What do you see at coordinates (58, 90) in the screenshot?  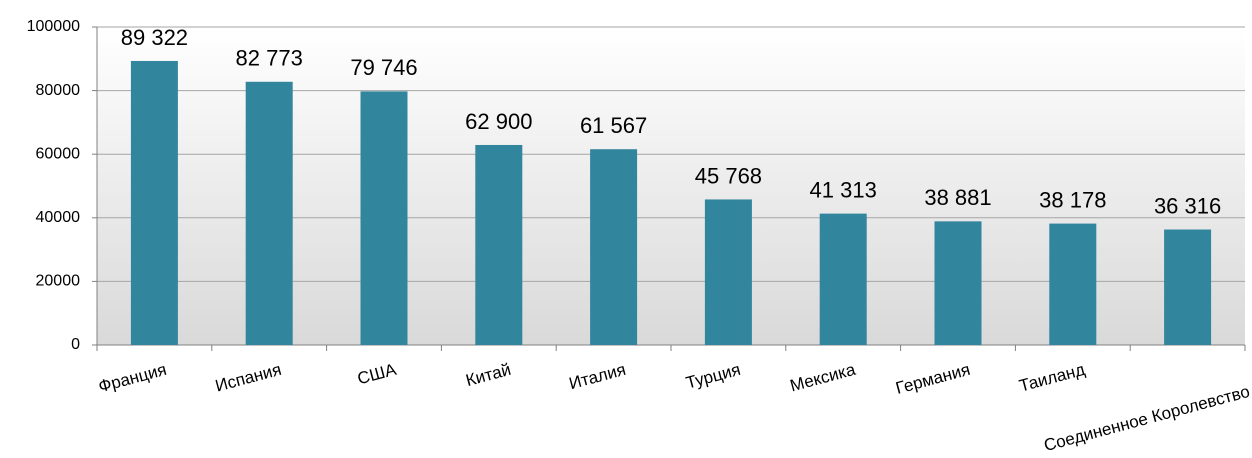 I see `y-tick-label: 80000` at bounding box center [58, 90].